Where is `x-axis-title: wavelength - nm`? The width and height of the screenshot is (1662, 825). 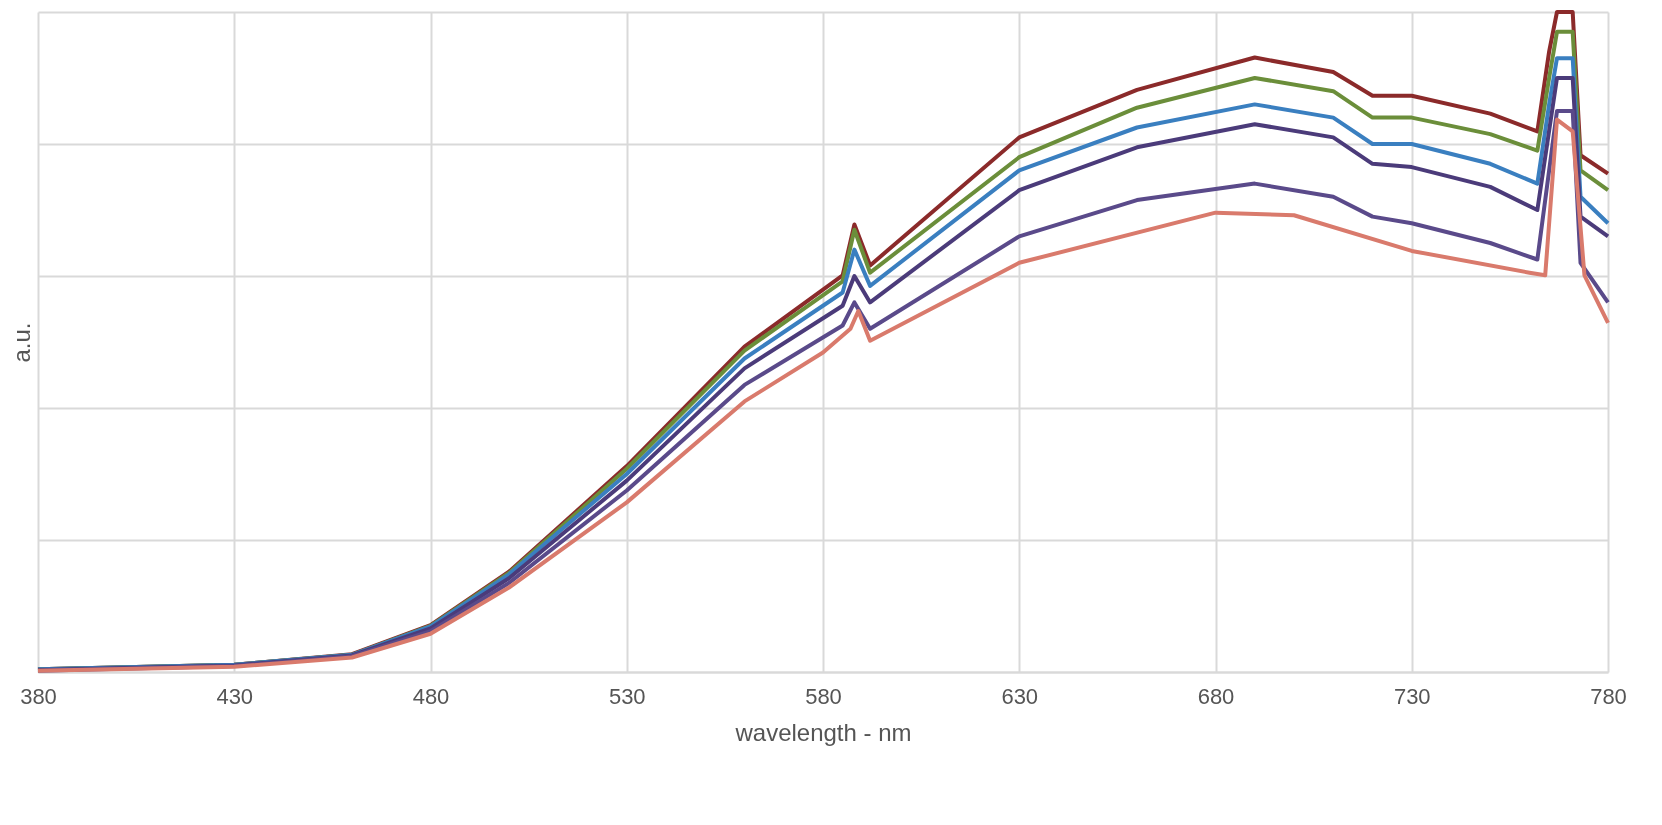 x-axis-title: wavelength - nm is located at coordinates (823, 732).